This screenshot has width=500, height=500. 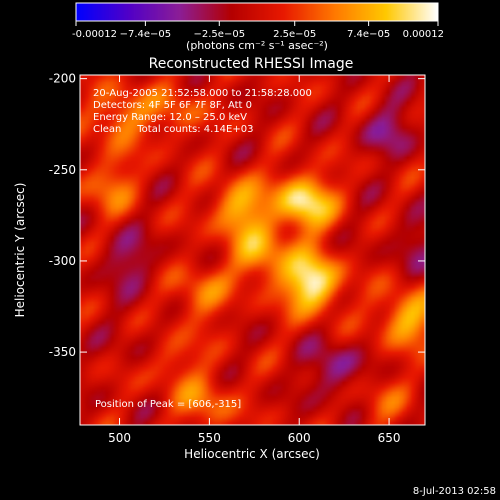 I want to click on x-tick-label: 500, so click(x=119, y=438).